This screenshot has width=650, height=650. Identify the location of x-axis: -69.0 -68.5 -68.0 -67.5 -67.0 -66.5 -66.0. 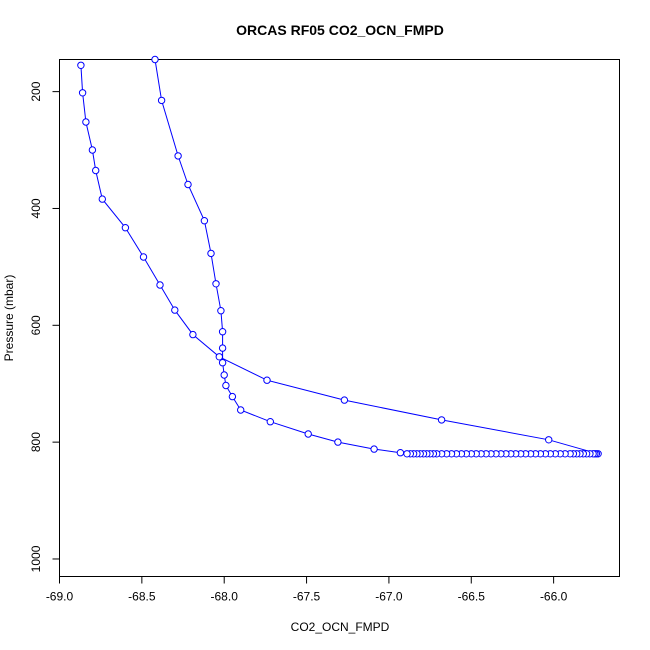
(307, 590).